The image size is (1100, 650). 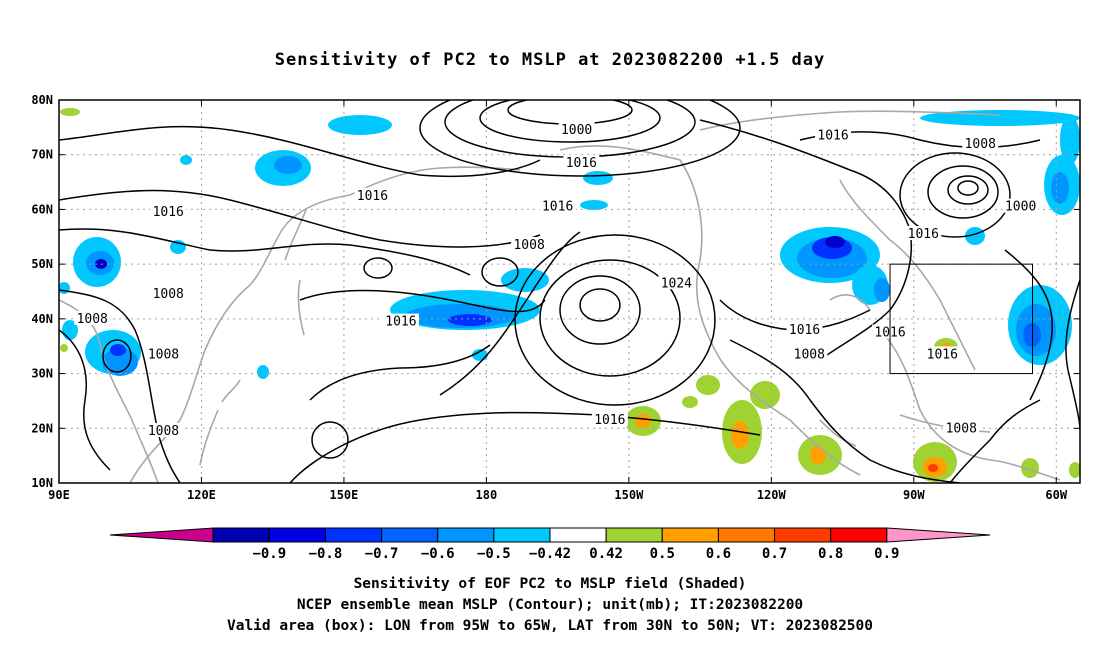 What do you see at coordinates (550, 554) in the screenshot?
I see `colorbar-label: −0.42` at bounding box center [550, 554].